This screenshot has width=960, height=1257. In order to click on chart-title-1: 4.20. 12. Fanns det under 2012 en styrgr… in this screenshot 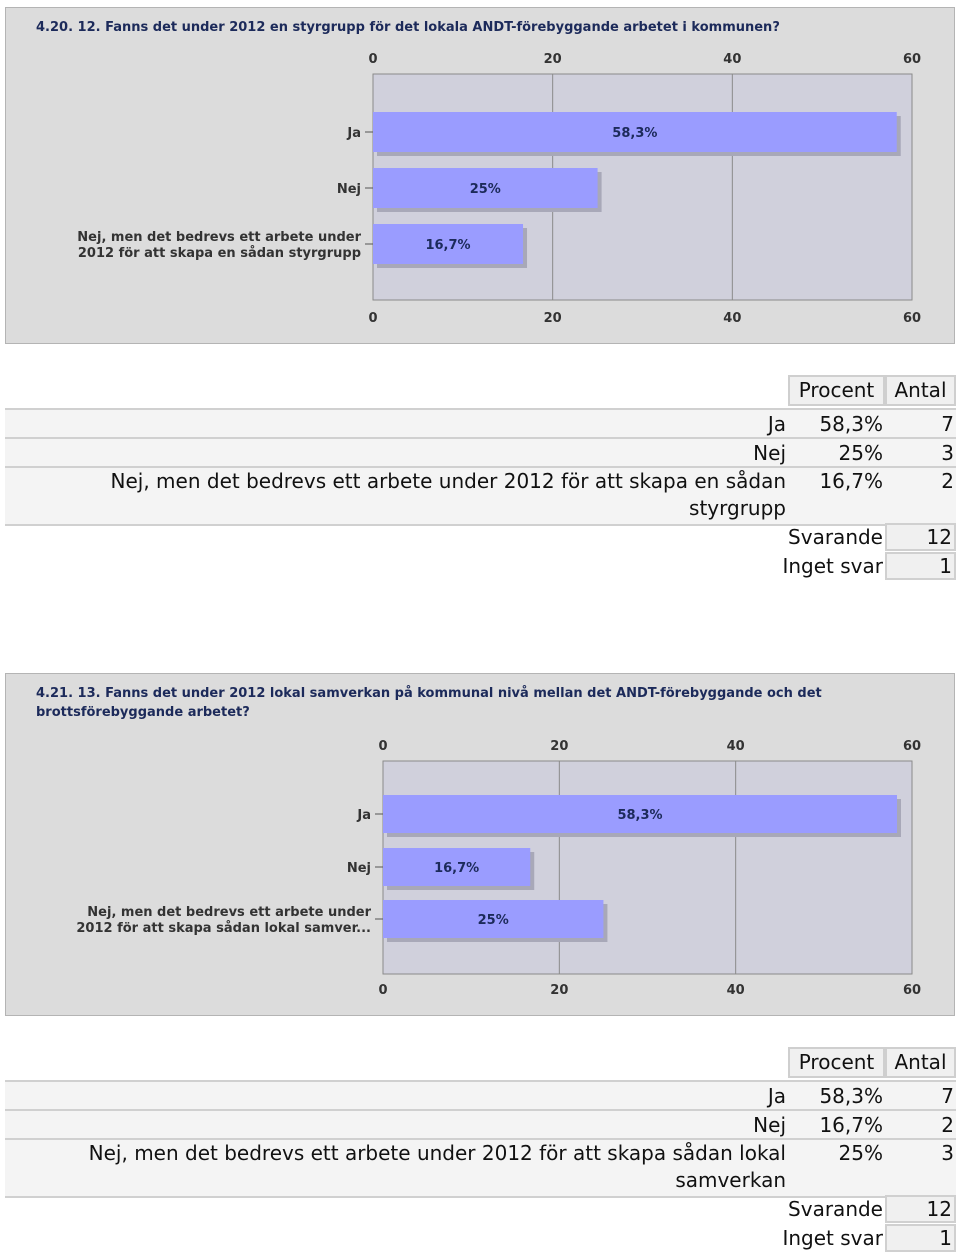, I will do `click(408, 27)`.